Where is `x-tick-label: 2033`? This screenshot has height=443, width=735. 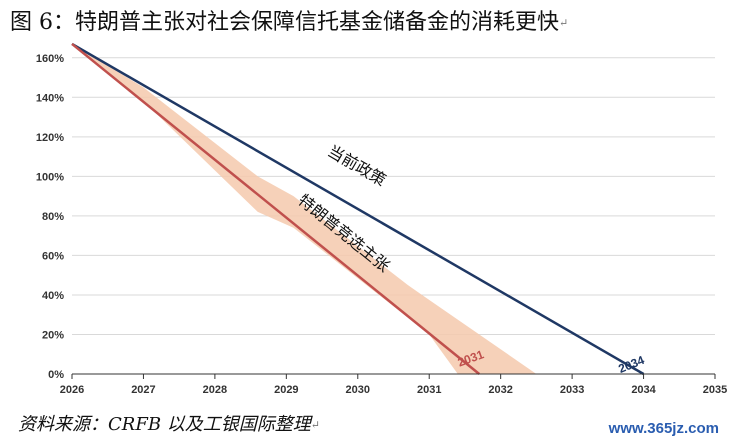 x-tick-label: 2033 is located at coordinates (572, 390).